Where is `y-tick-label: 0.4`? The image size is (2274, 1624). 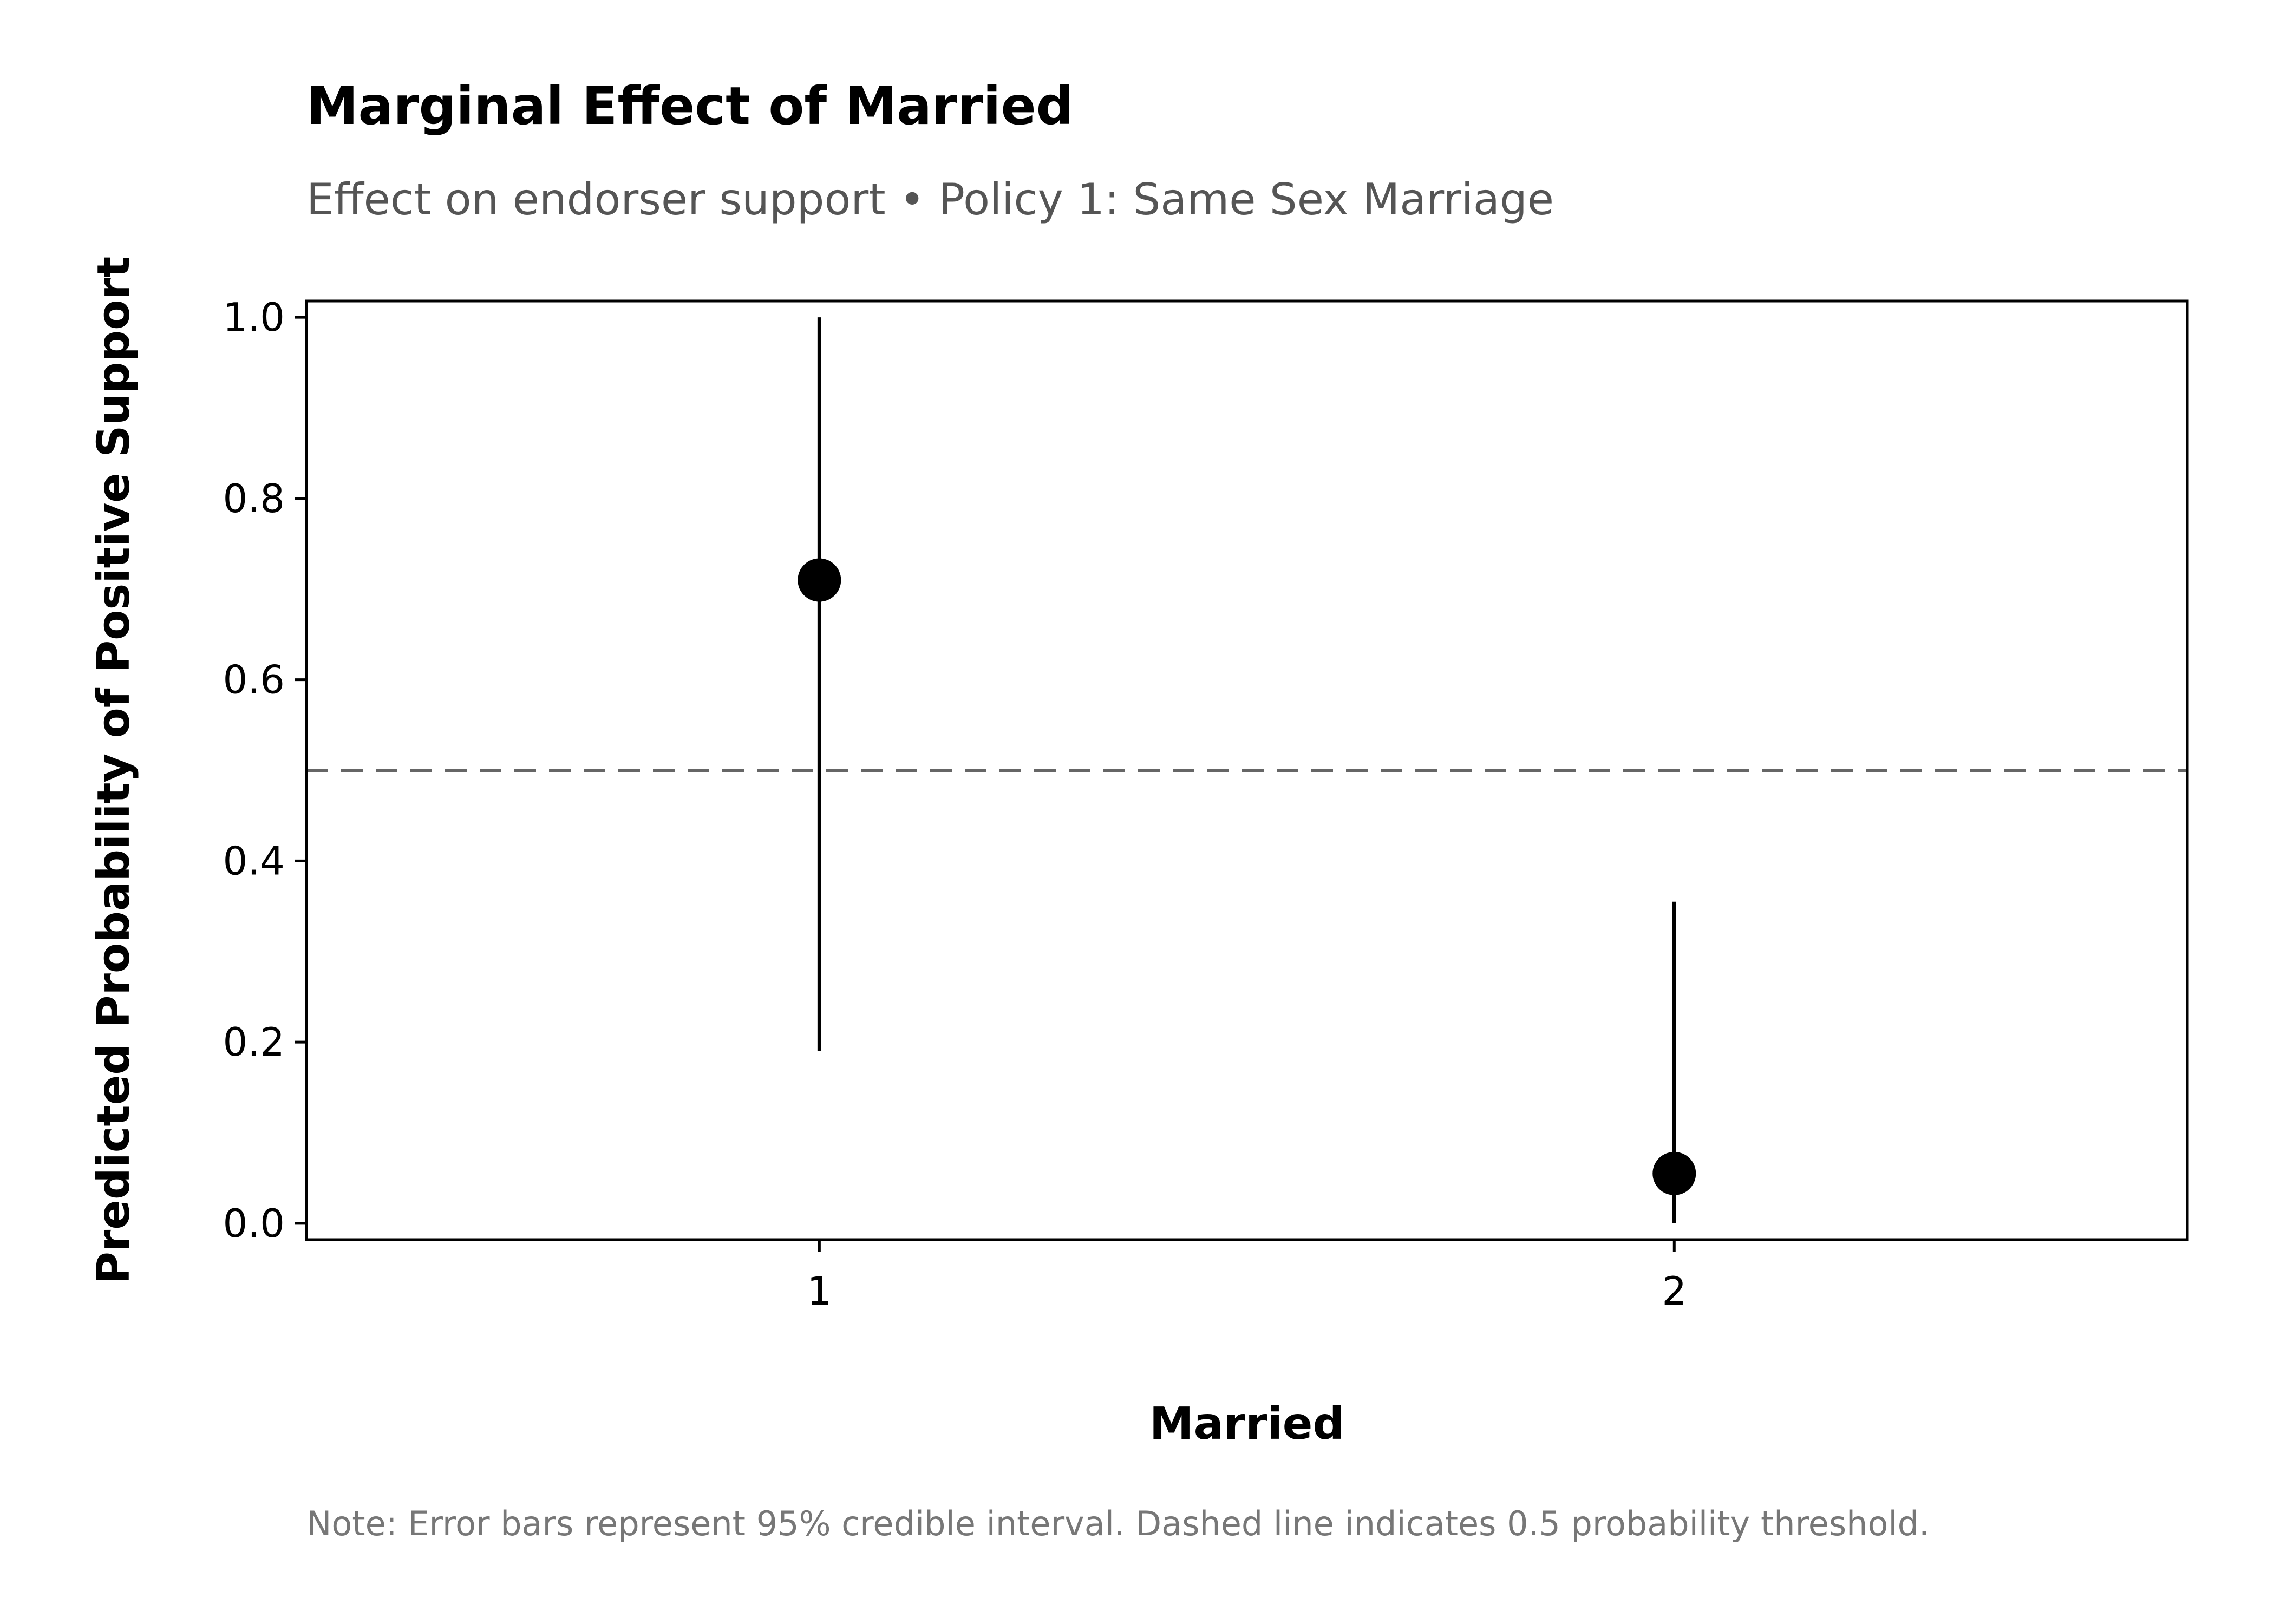 y-tick-label: 0.4 is located at coordinates (254, 861).